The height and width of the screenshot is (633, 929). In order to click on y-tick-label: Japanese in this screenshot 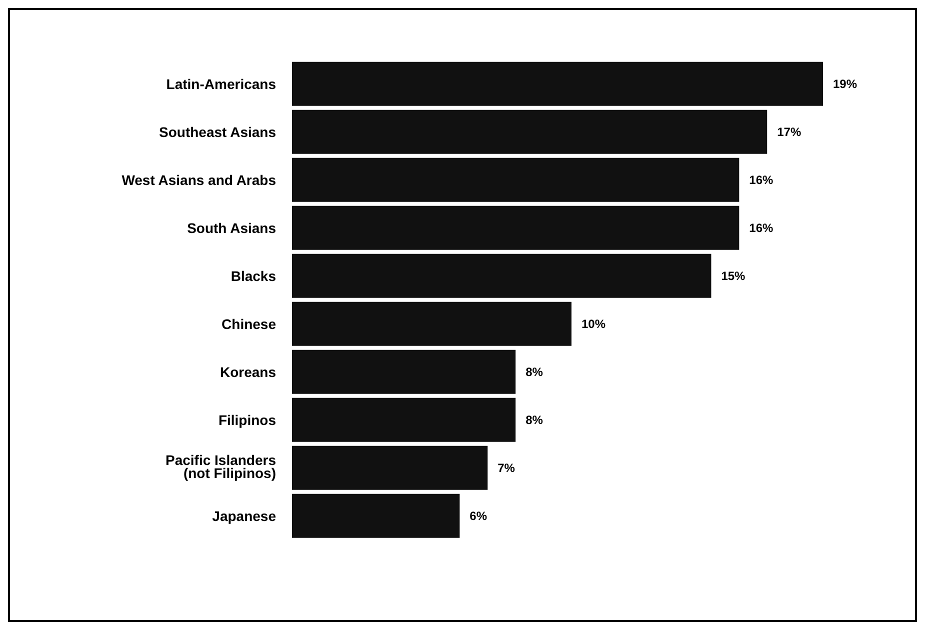, I will do `click(244, 516)`.